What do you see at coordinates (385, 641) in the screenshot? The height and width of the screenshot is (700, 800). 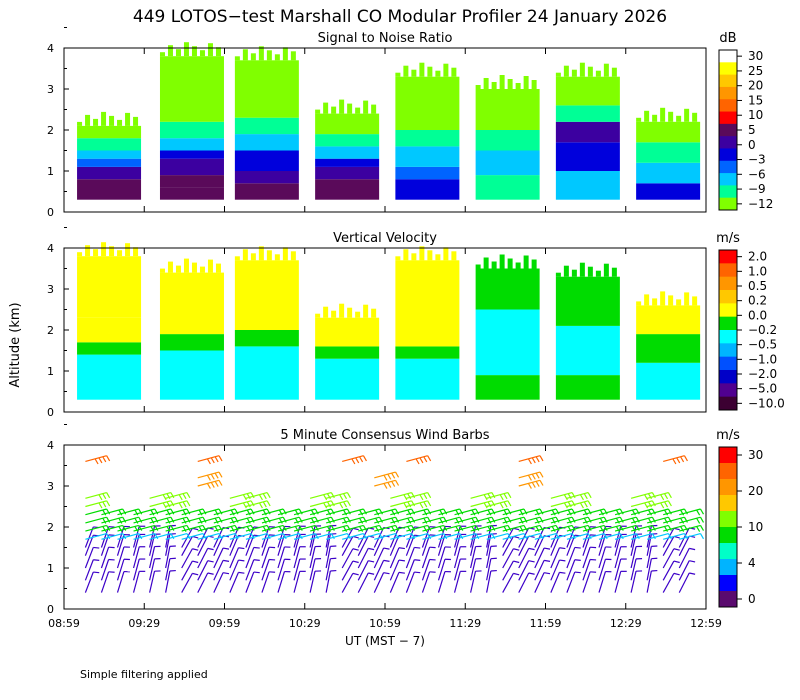 I see `x-axis-title: UT (MST − 7)` at bounding box center [385, 641].